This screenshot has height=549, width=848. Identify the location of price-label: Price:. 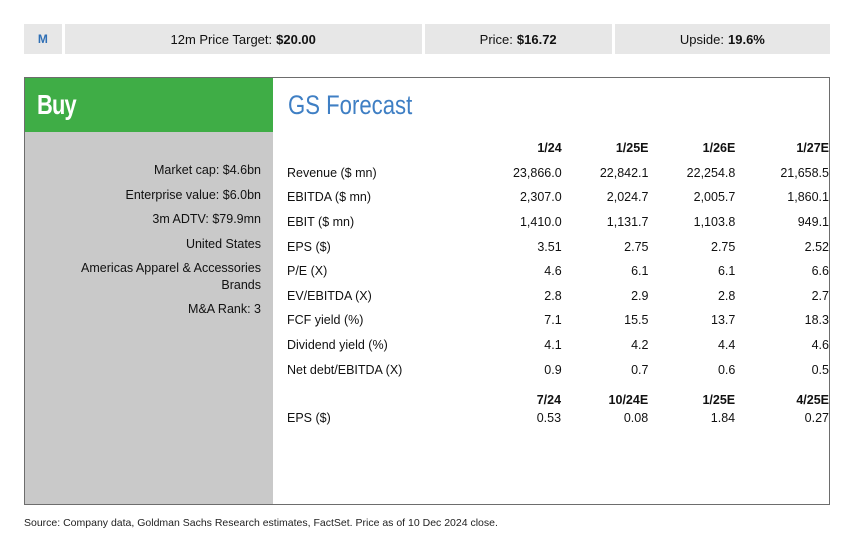
(496, 39).